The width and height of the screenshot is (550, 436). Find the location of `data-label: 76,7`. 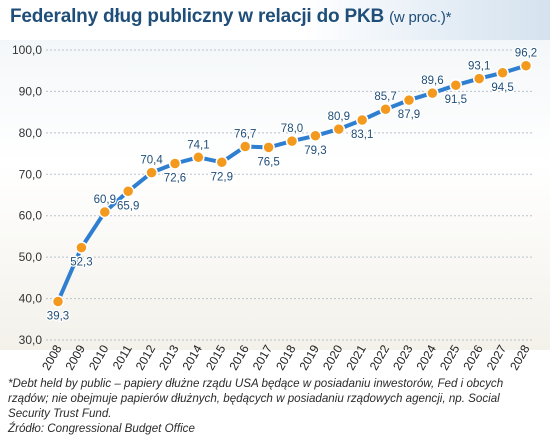

data-label: 76,7 is located at coordinates (245, 135).